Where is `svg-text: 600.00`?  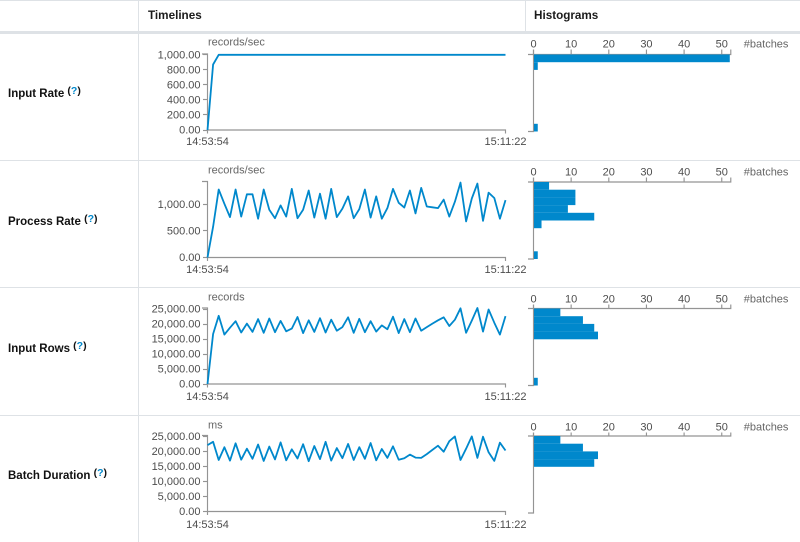 svg-text: 600.00 is located at coordinates (184, 85).